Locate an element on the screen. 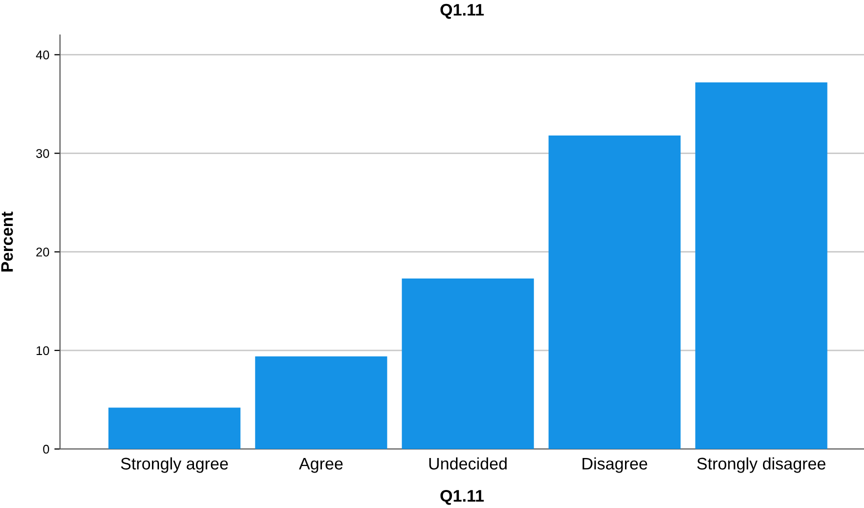 This screenshot has width=864, height=508. x-tick-label: Disagree is located at coordinates (615, 465).